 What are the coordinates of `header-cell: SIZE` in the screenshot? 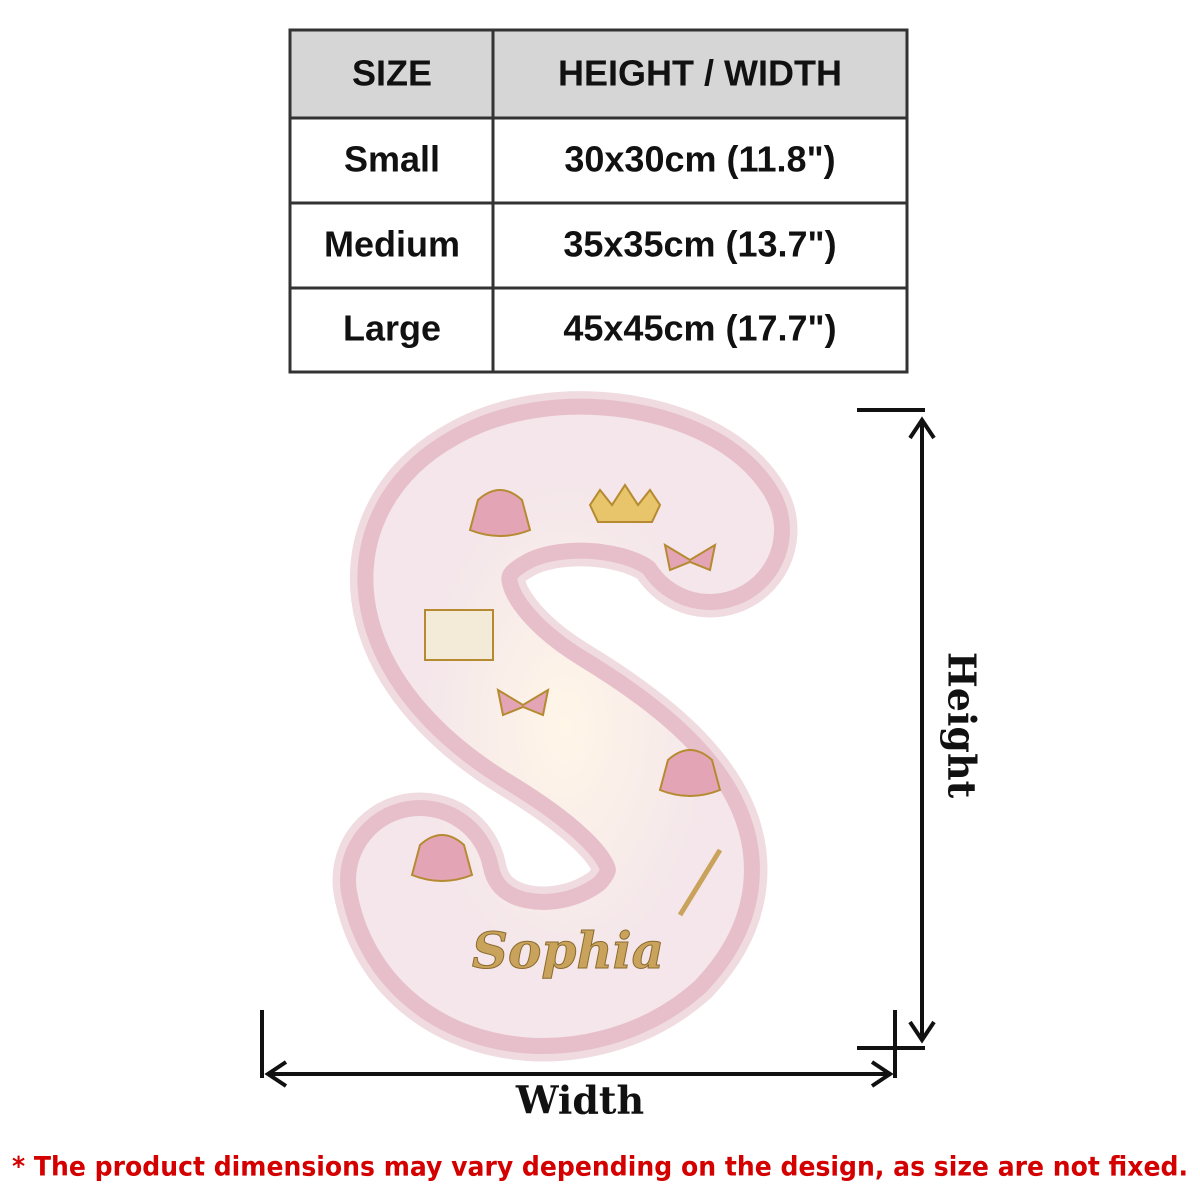 It's located at (392, 73).